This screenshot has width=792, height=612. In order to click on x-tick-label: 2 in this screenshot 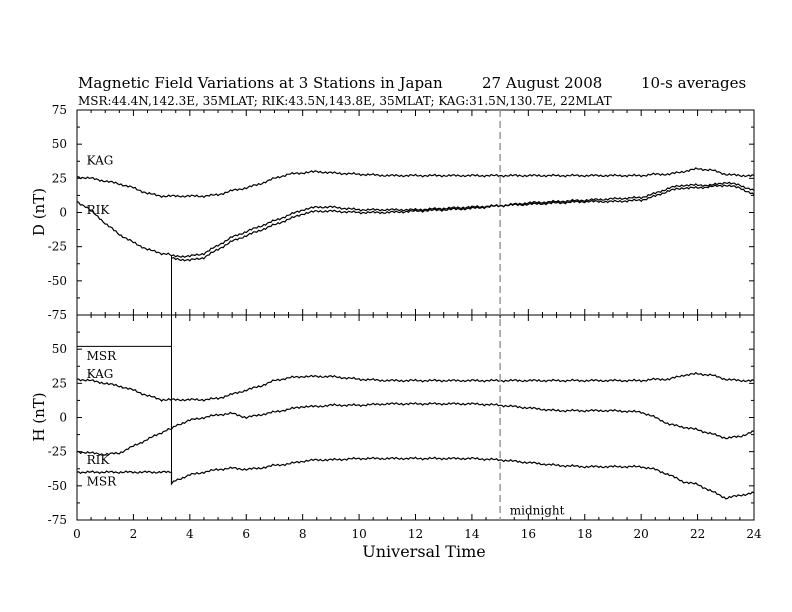, I will do `click(134, 534)`.